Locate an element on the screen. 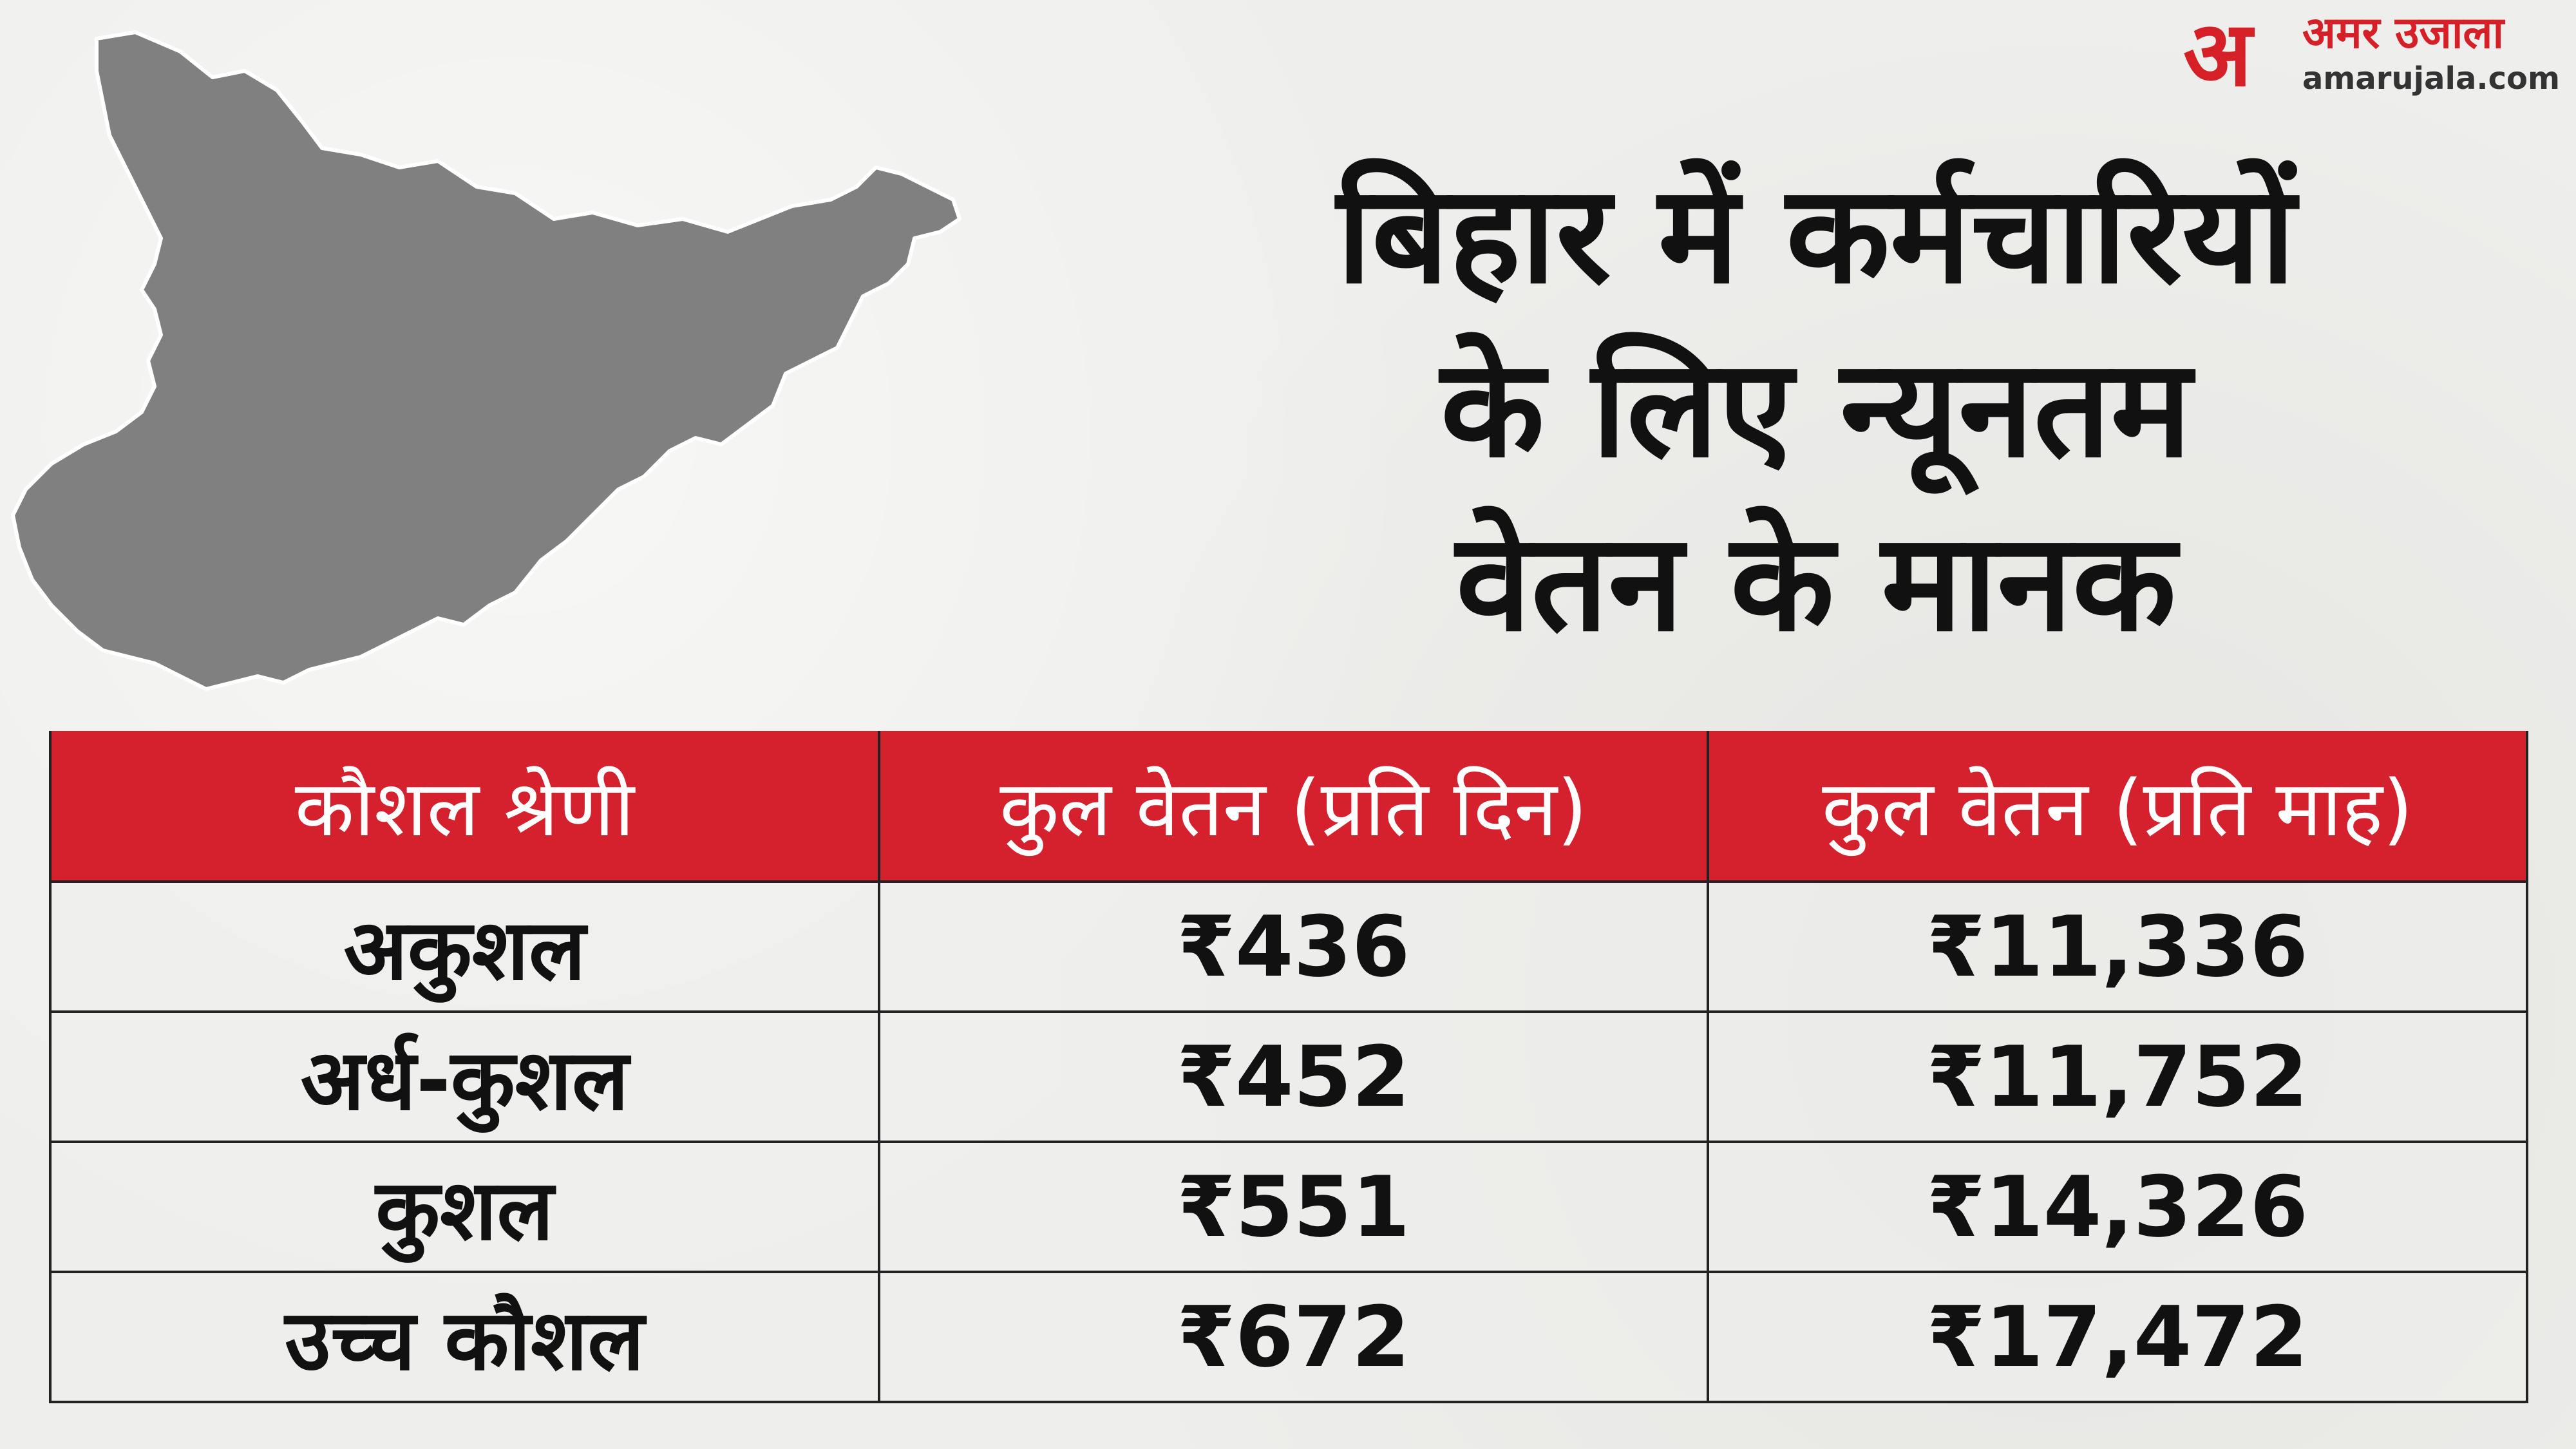  title-line-3: वेतन के मानक is located at coordinates (1816, 582).